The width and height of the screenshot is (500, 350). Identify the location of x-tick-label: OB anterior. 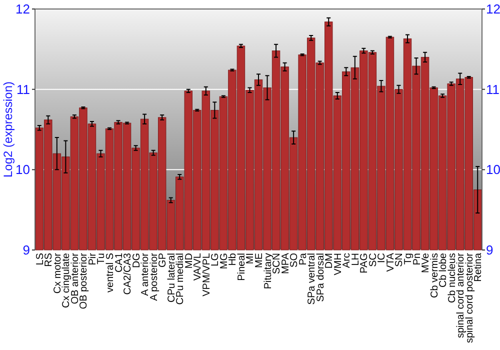
(75, 278).